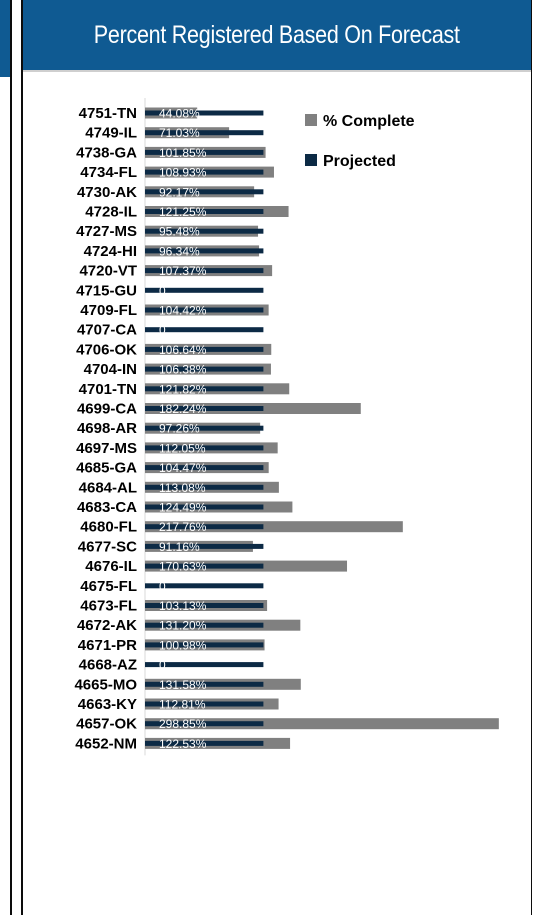  I want to click on data-label: 182.24%, so click(183, 409).